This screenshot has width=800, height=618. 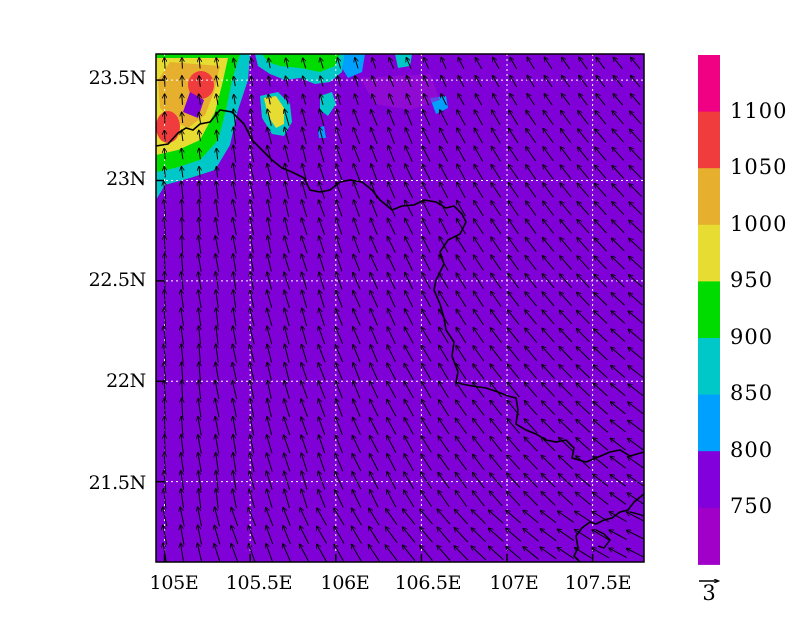 What do you see at coordinates (759, 111) in the screenshot?
I see `colorbar-label-1100: 1100` at bounding box center [759, 111].